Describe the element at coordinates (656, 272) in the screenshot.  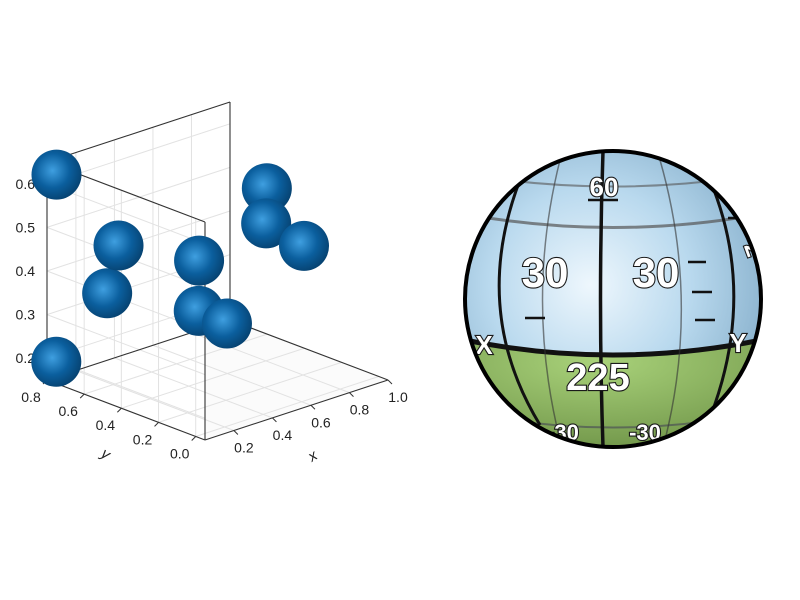
I see `globe-label-30-right: 30` at that location.